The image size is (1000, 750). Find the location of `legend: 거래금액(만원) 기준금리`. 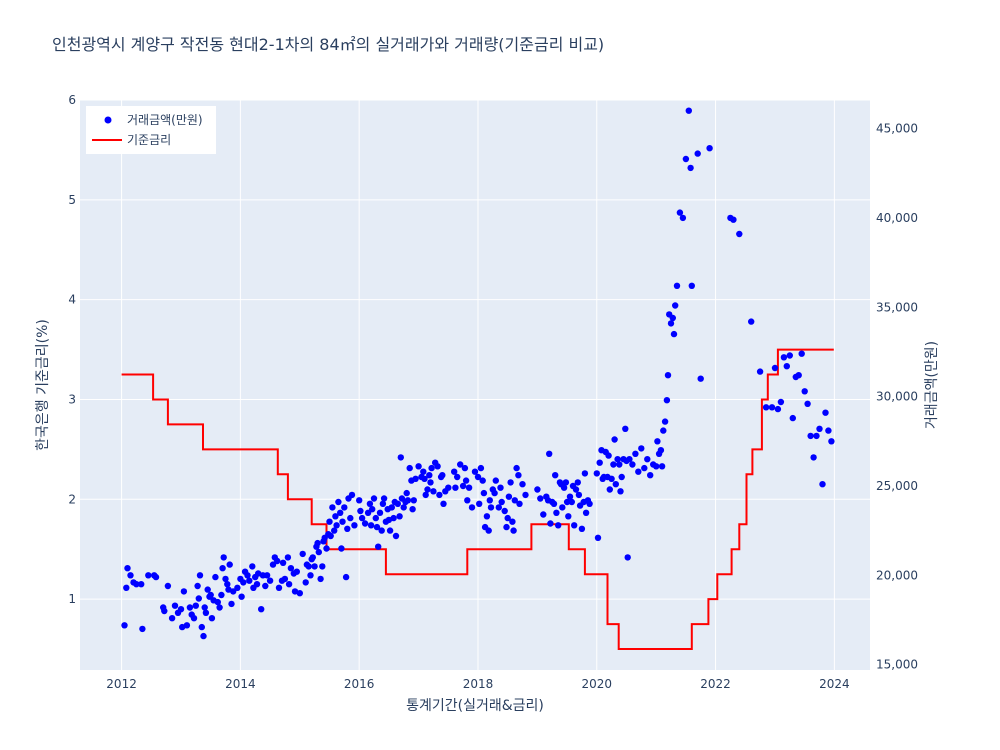

legend: 거래금액(만원) 기준금리 is located at coordinates (151, 130).